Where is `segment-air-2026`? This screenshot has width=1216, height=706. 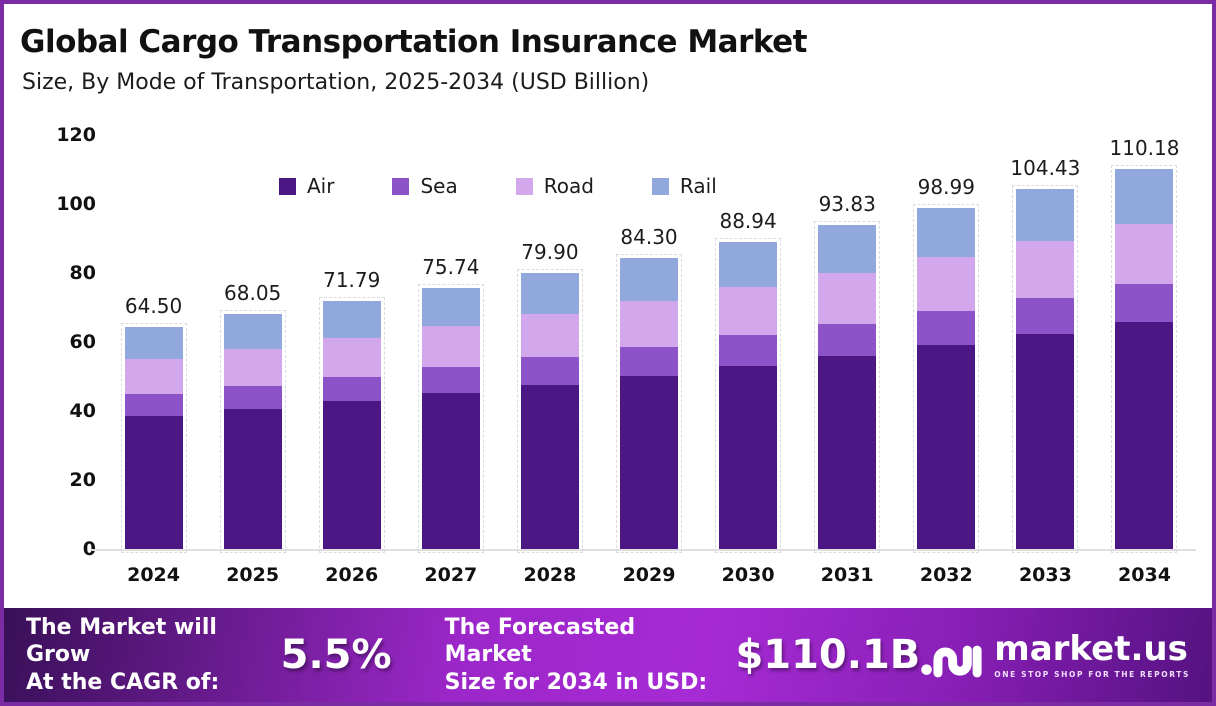
segment-air-2026 is located at coordinates (351, 475).